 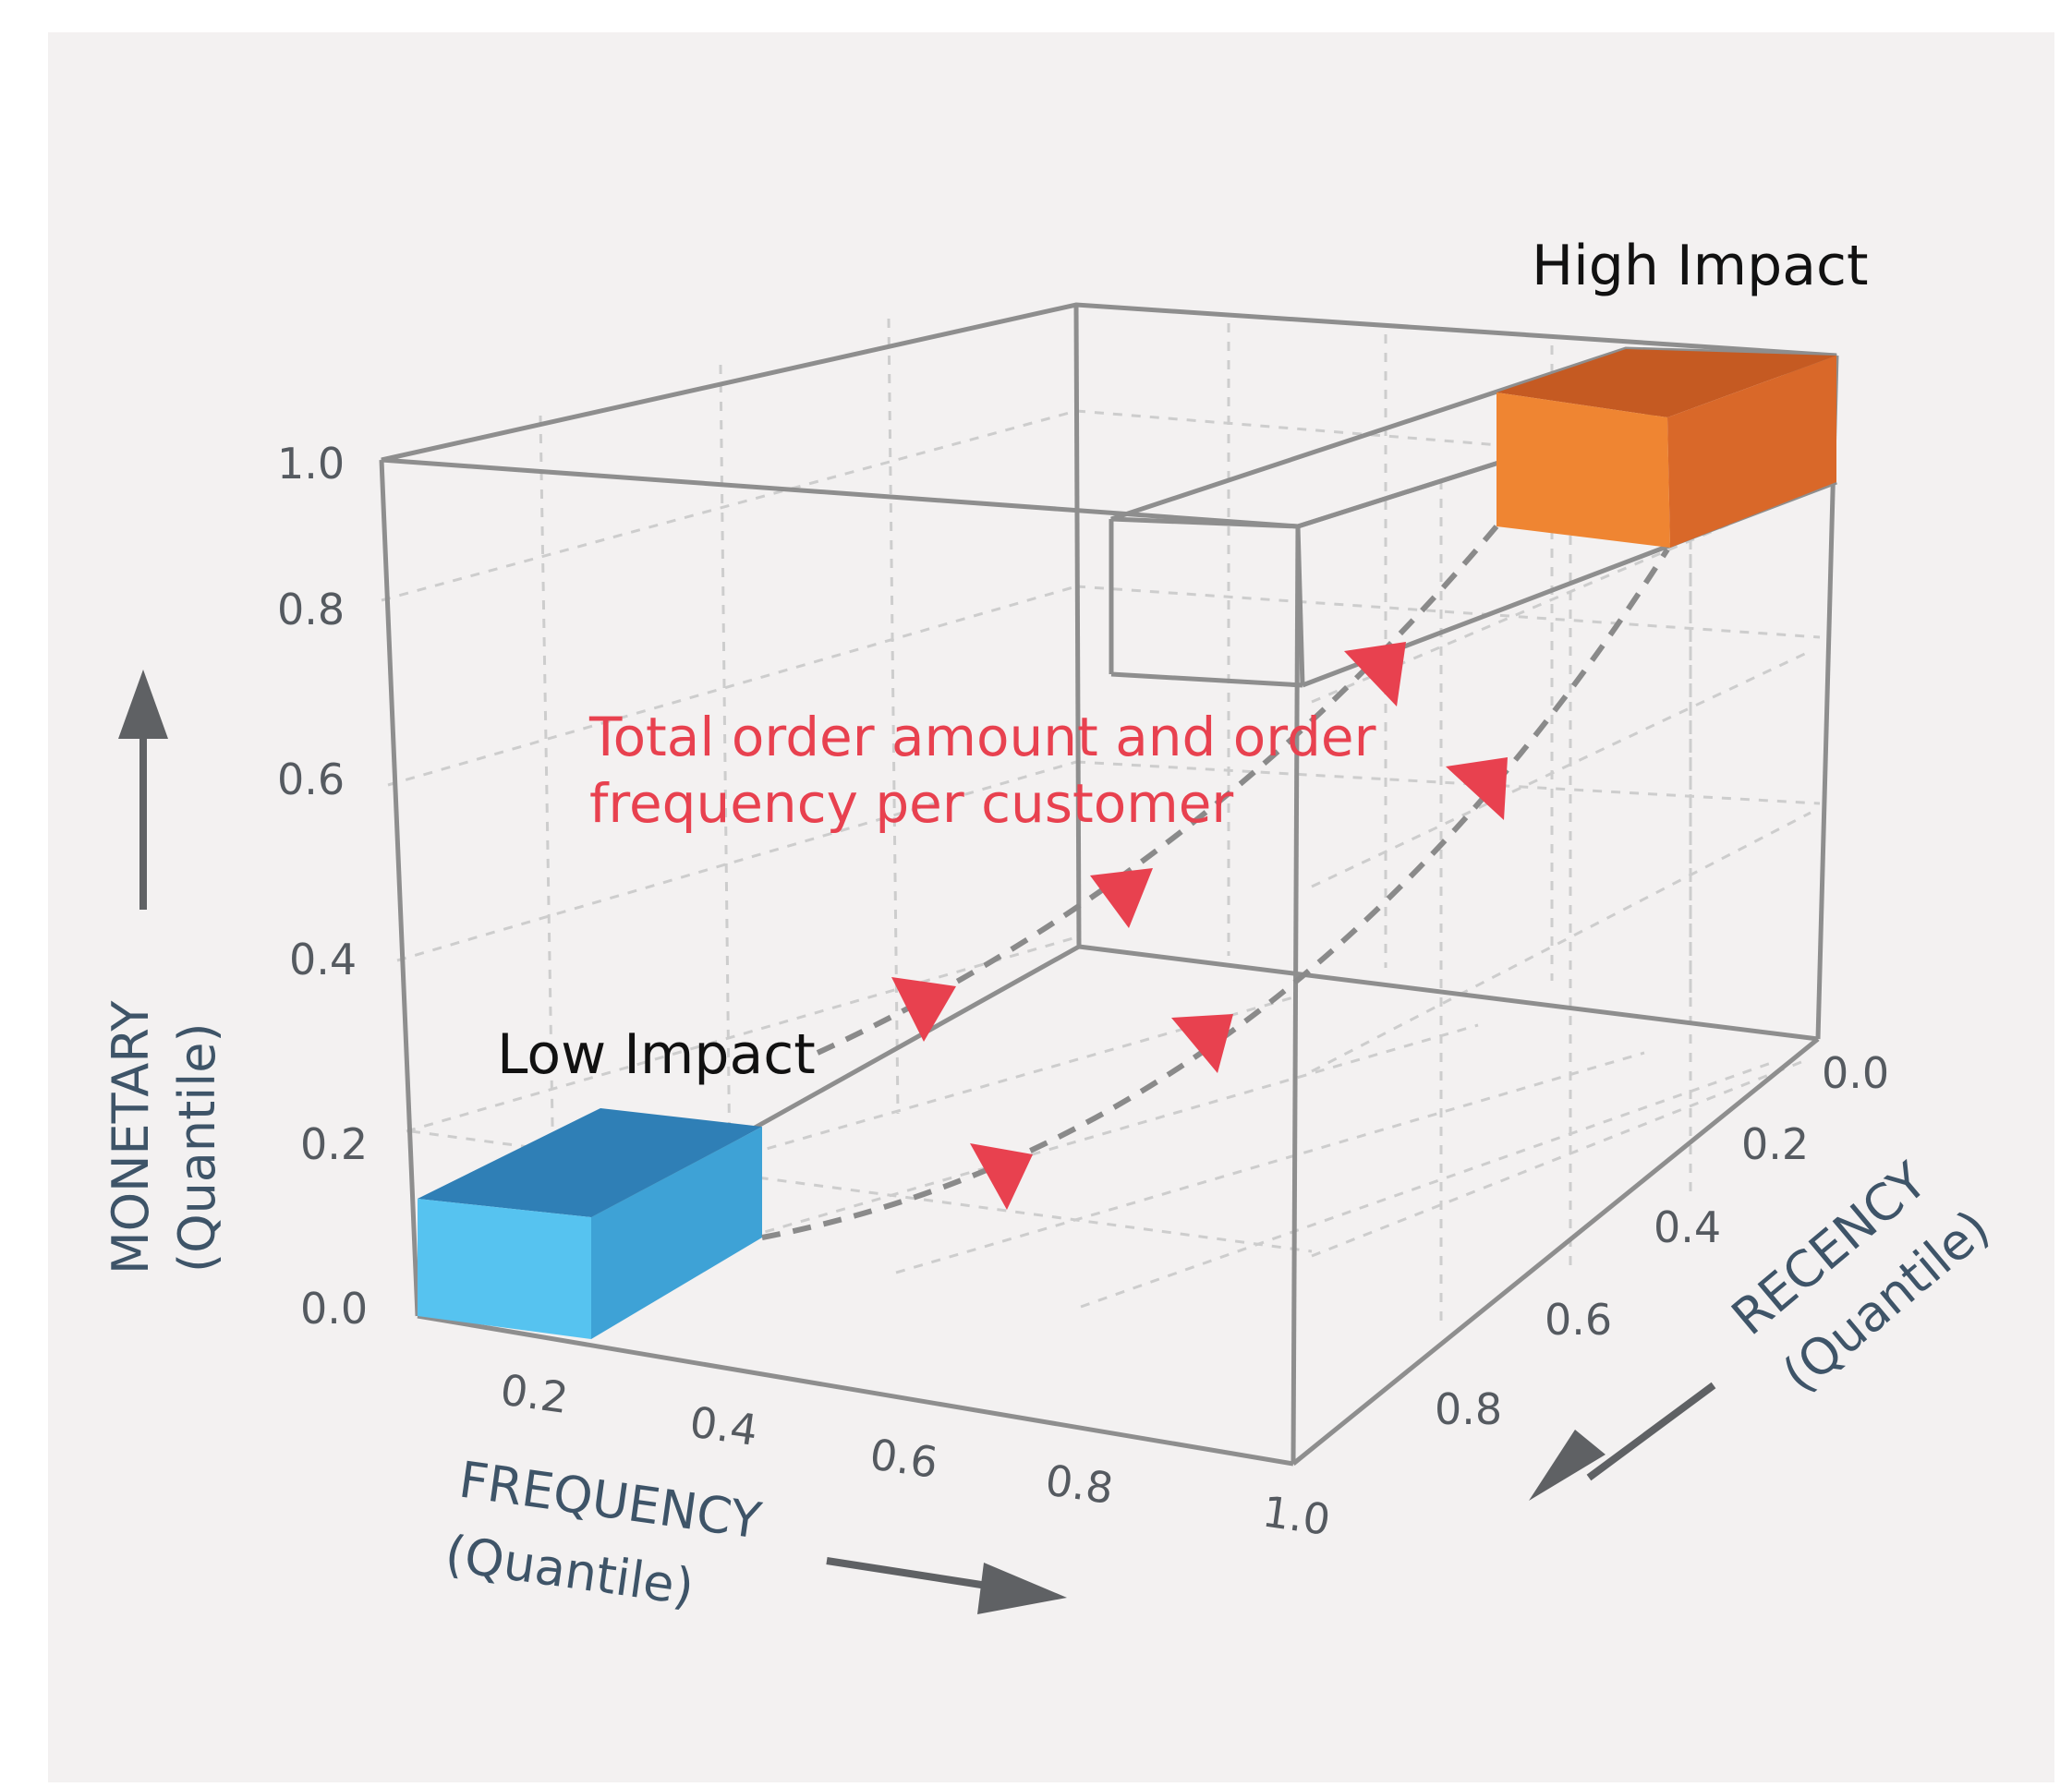 I want to click on low-impact-block-top, so click(x=590, y=1162).